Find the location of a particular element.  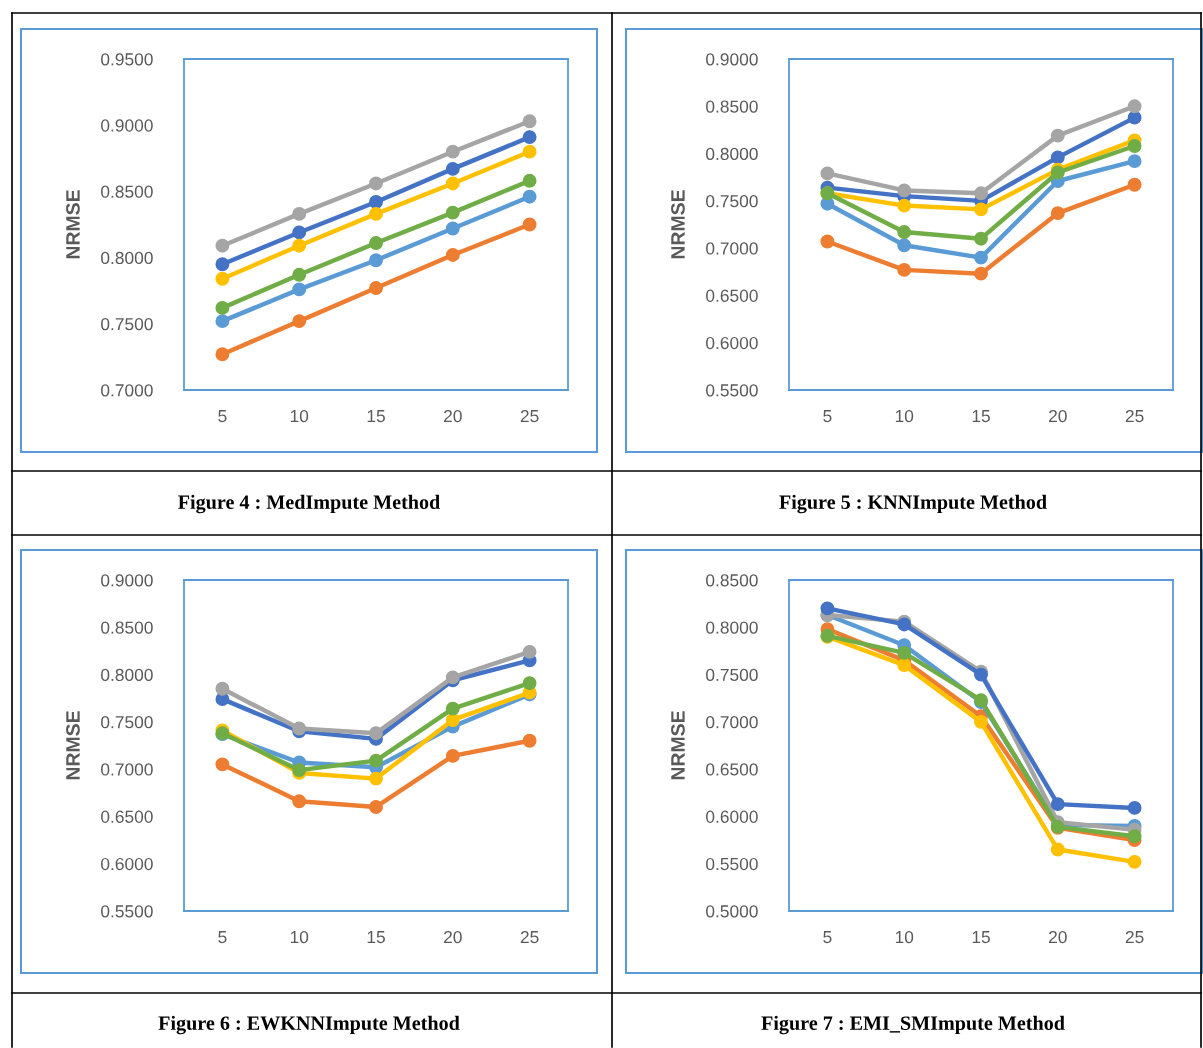

y-tick-label: 0.5000 is located at coordinates (732, 911).